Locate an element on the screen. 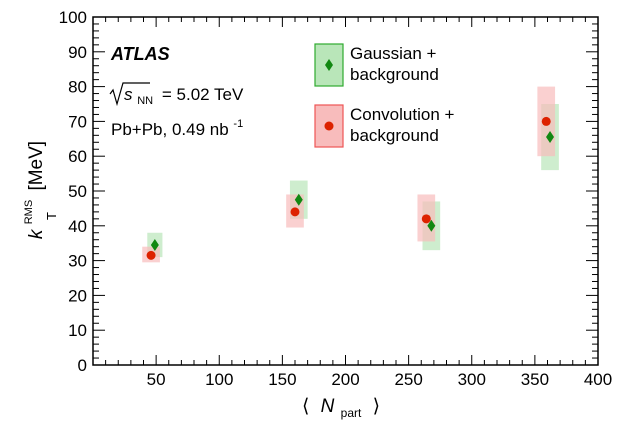 This screenshot has width=628, height=423. y-tick-label: 50 is located at coordinates (77, 191).